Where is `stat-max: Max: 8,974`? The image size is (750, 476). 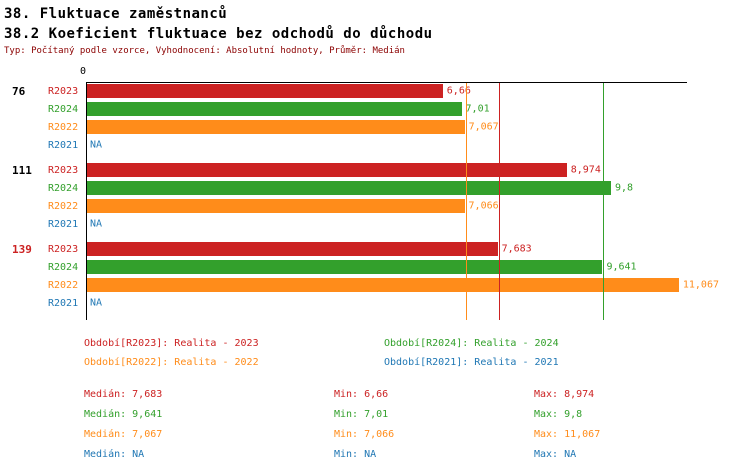
stat-max: Max: 8,974 is located at coordinates (564, 394).